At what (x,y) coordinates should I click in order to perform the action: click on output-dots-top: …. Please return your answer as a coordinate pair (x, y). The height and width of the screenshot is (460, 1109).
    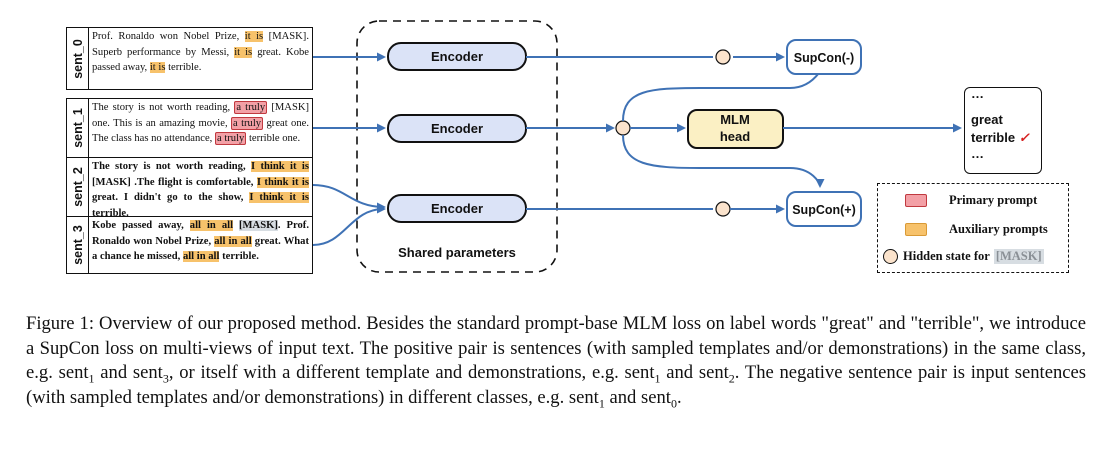
    Looking at the image, I should click on (977, 93).